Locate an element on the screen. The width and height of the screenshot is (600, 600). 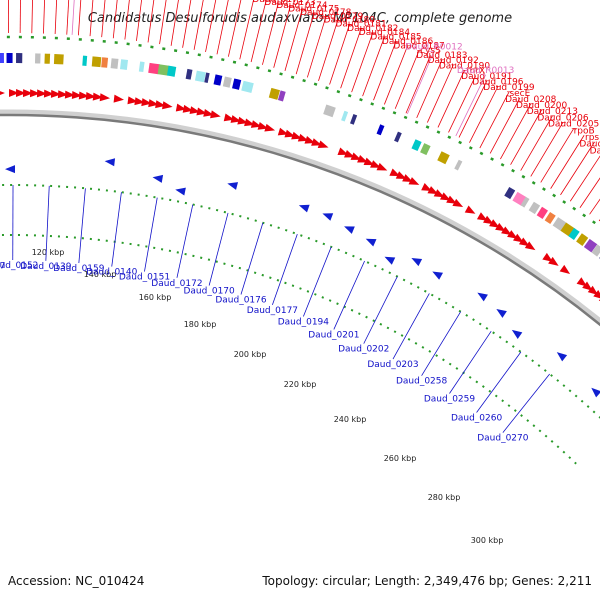
gene-label-forward: Daud_0180 is located at coordinates (350, 21).